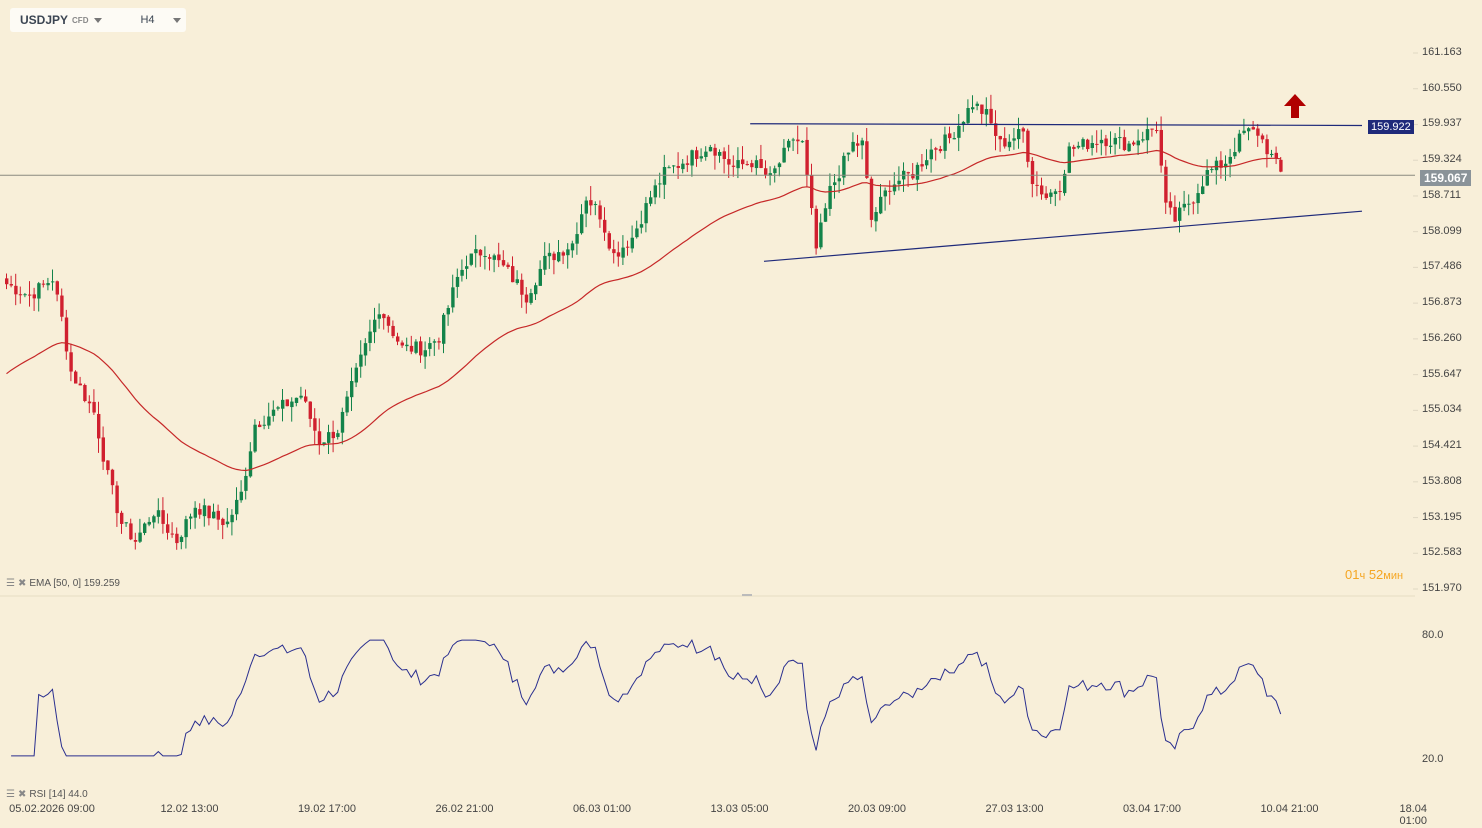  What do you see at coordinates (74, 583) in the screenshot?
I see `ema-label: EMA [50, 0] 159.259` at bounding box center [74, 583].